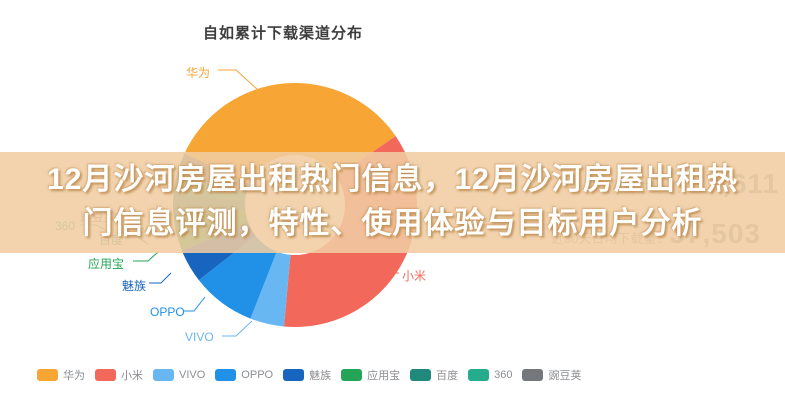 This screenshot has height=400, width=785. What do you see at coordinates (119, 375) in the screenshot?
I see `legend-item-1: 小米` at bounding box center [119, 375].